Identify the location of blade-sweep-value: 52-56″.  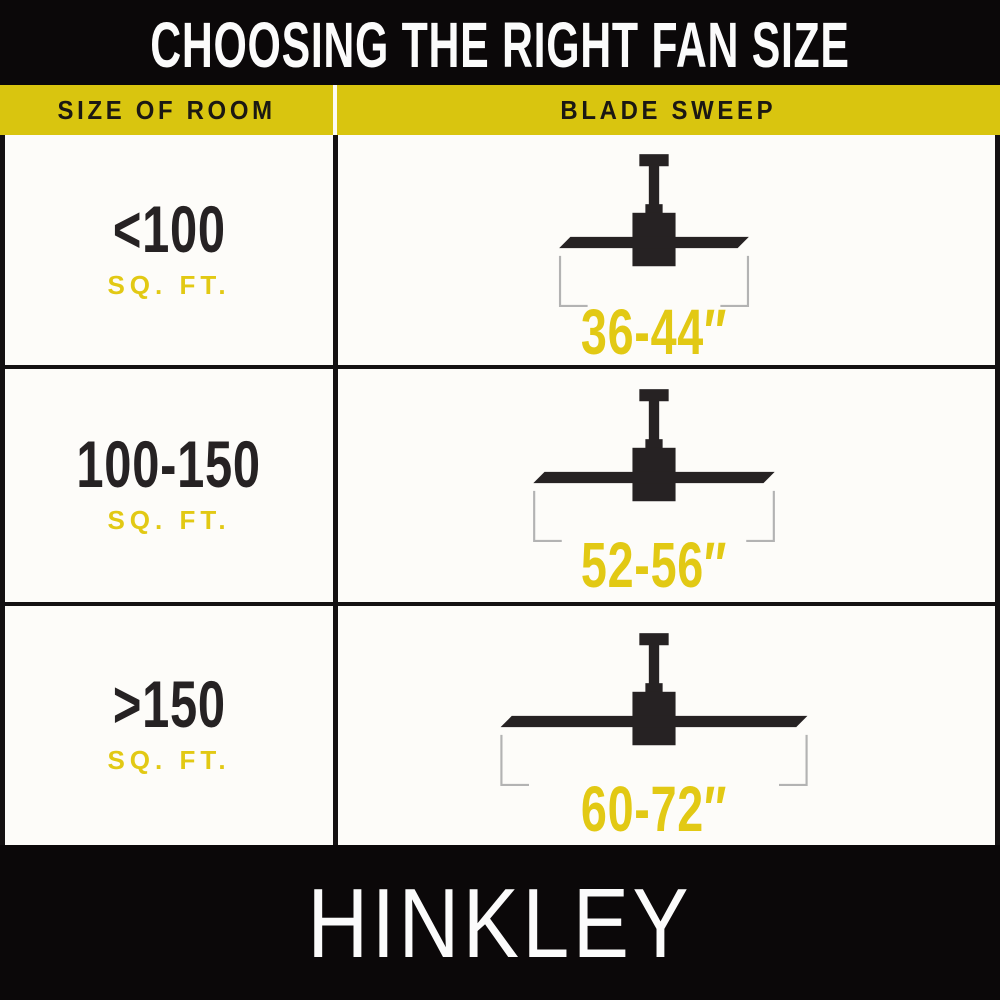
(653, 565).